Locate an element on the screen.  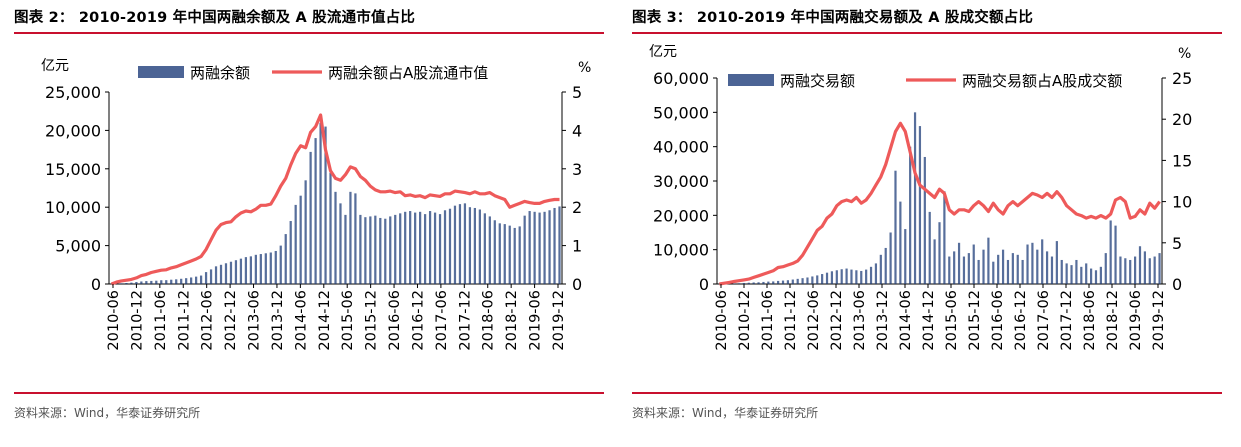
legend-line-label: 两融交易额占A股成交额 is located at coordinates (1042, 81).